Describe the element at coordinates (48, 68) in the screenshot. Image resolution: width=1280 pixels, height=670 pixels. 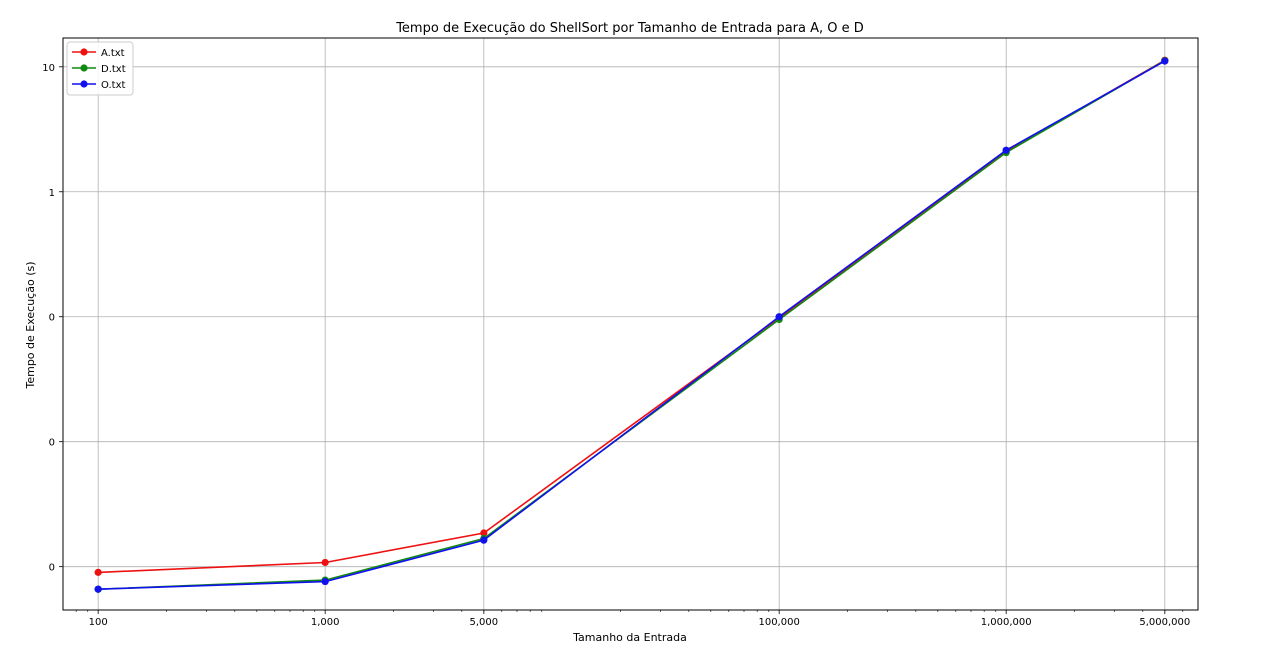
I see `y-tick-label: 10` at that location.